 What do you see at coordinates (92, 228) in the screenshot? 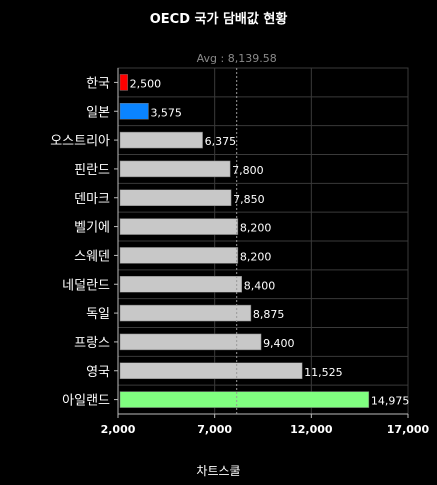
I see `category-label: 벨기에` at bounding box center [92, 228].